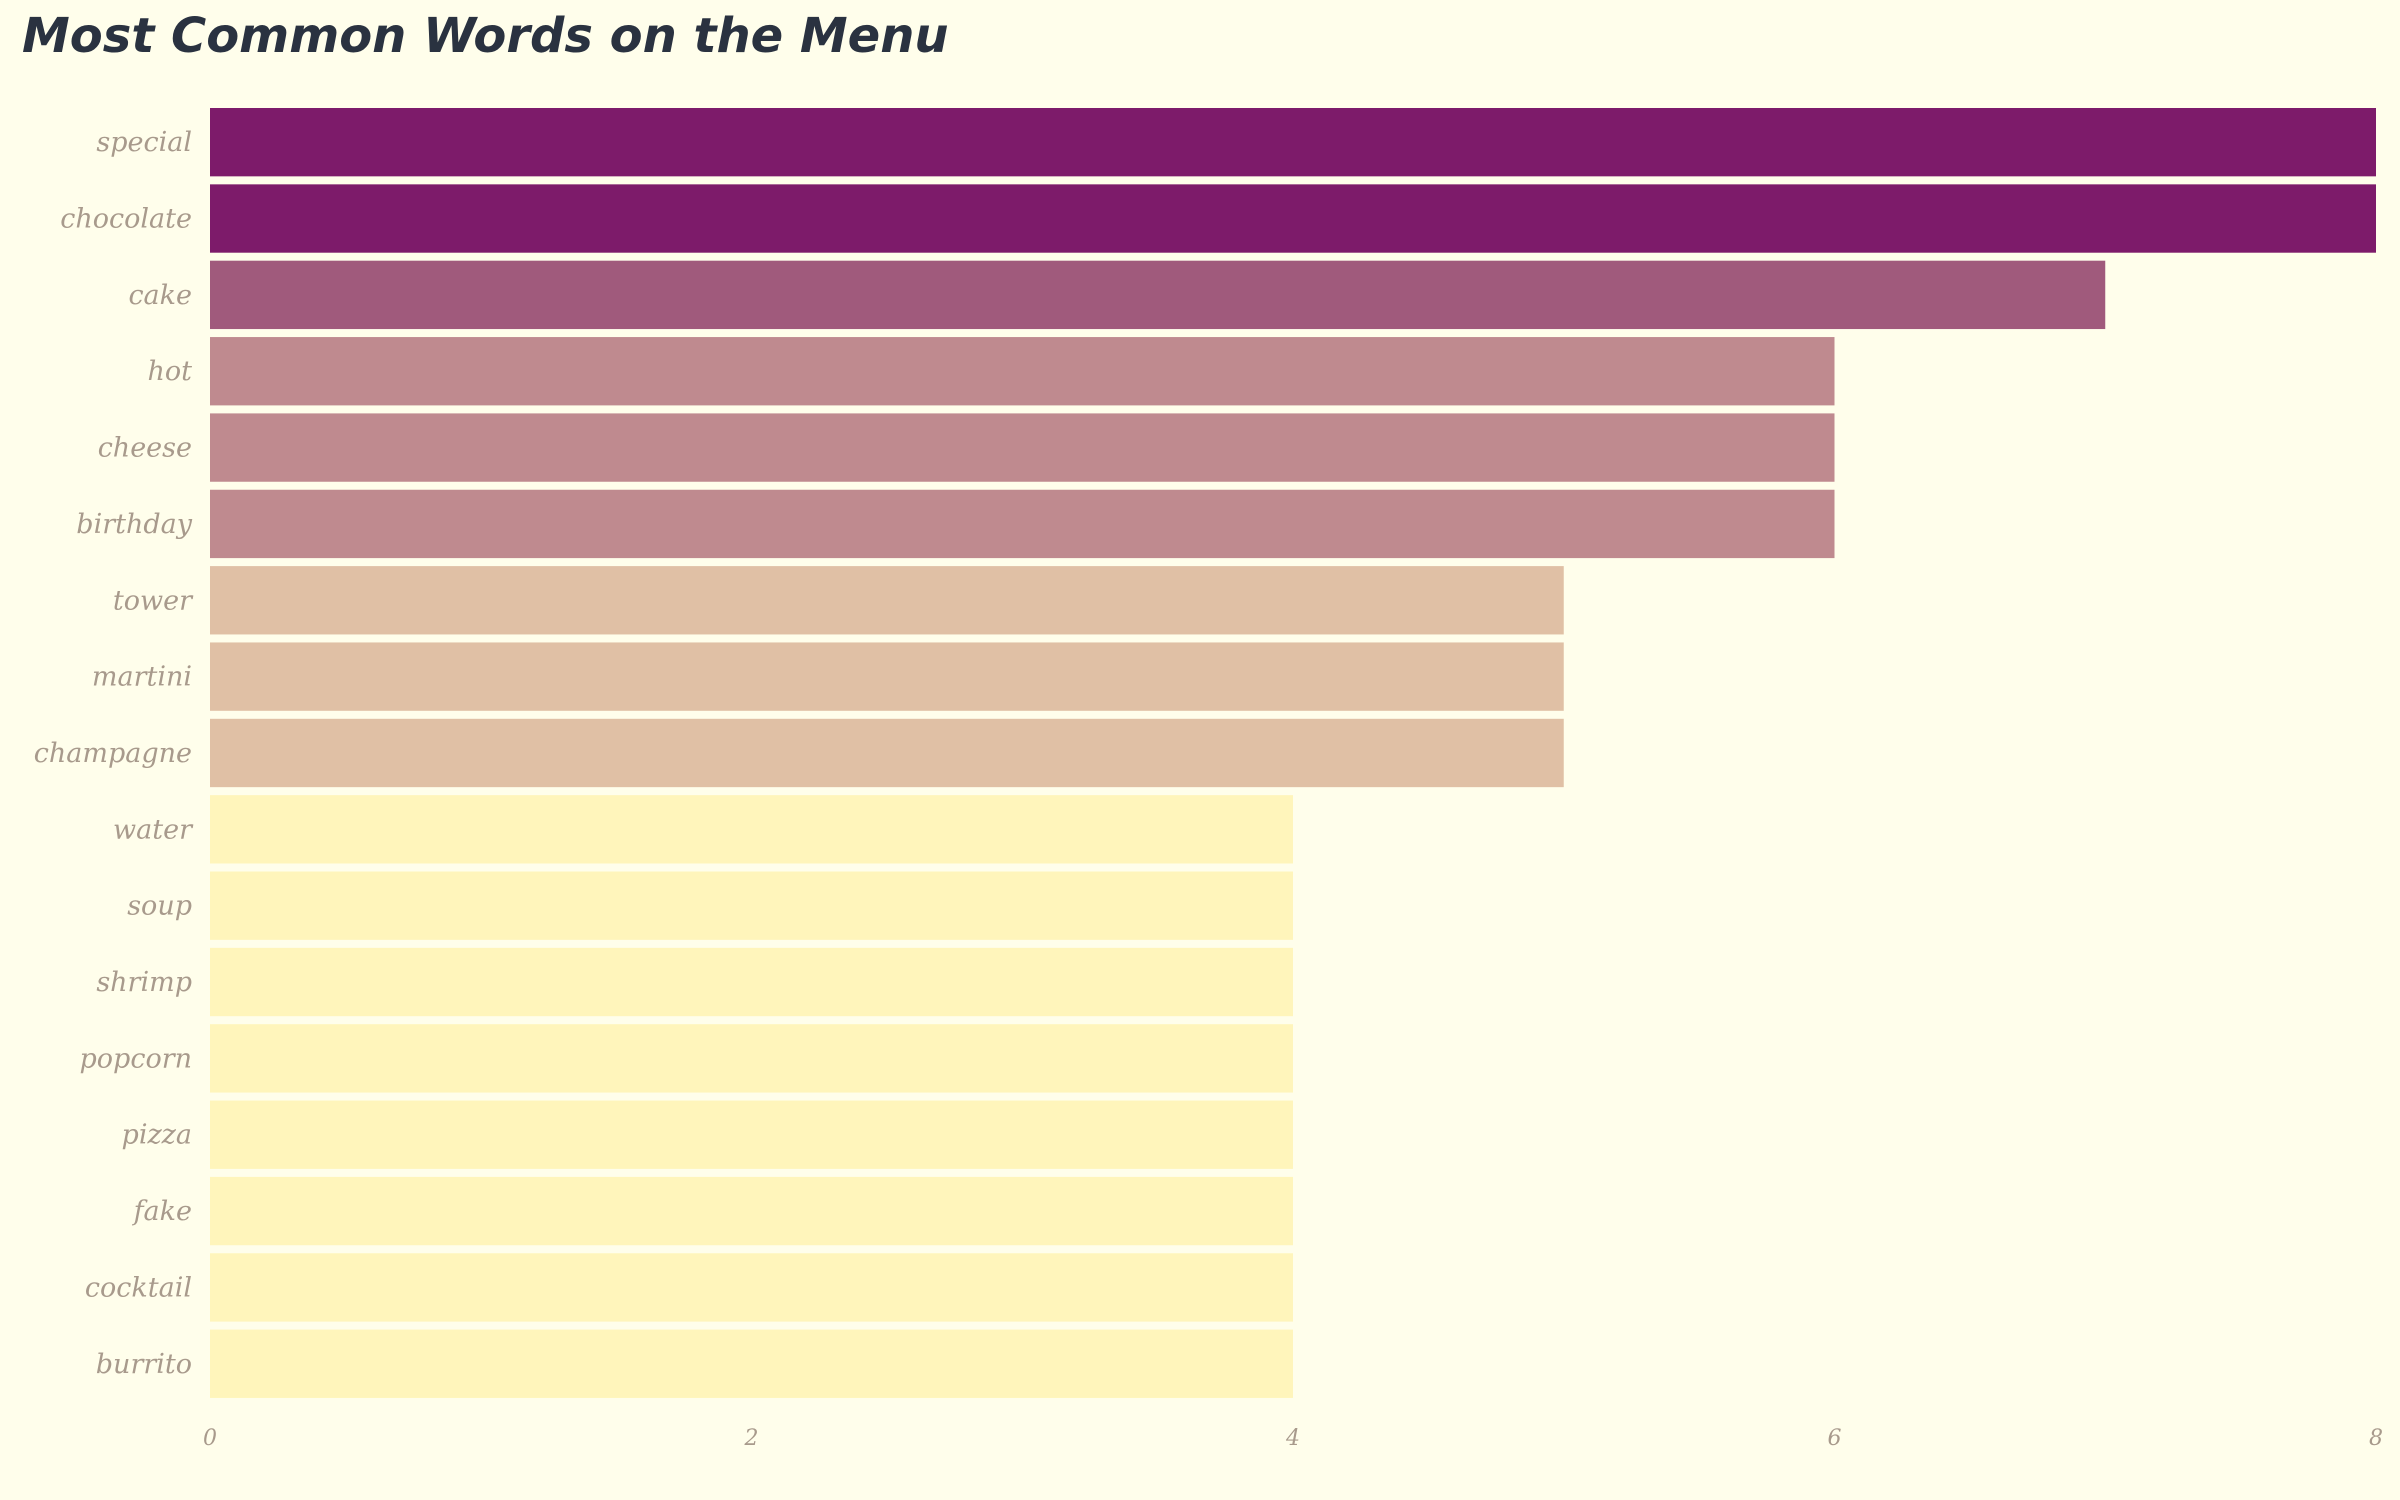 This screenshot has height=1500, width=2400. I want to click on bar-pizza, so click(751, 1134).